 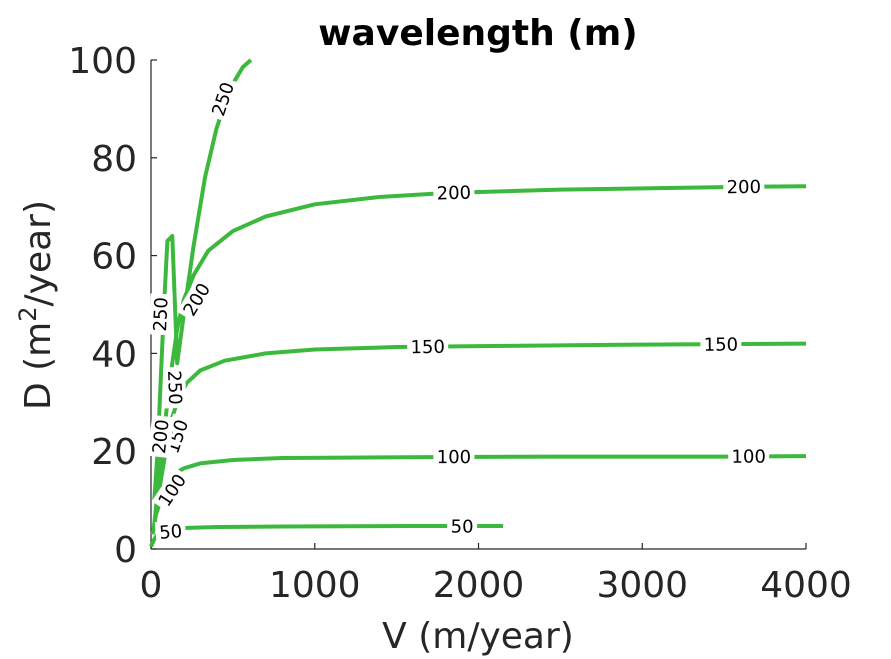 What do you see at coordinates (806, 585) in the screenshot?
I see `x-tick-label: 4000` at bounding box center [806, 585].